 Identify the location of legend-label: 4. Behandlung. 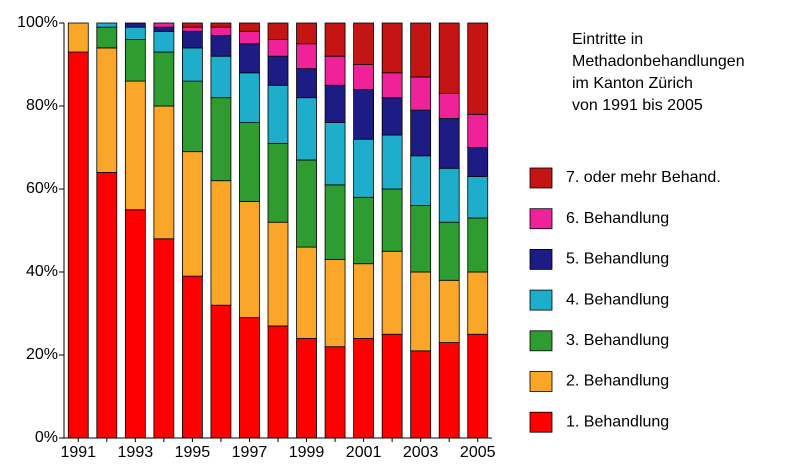
(617, 299).